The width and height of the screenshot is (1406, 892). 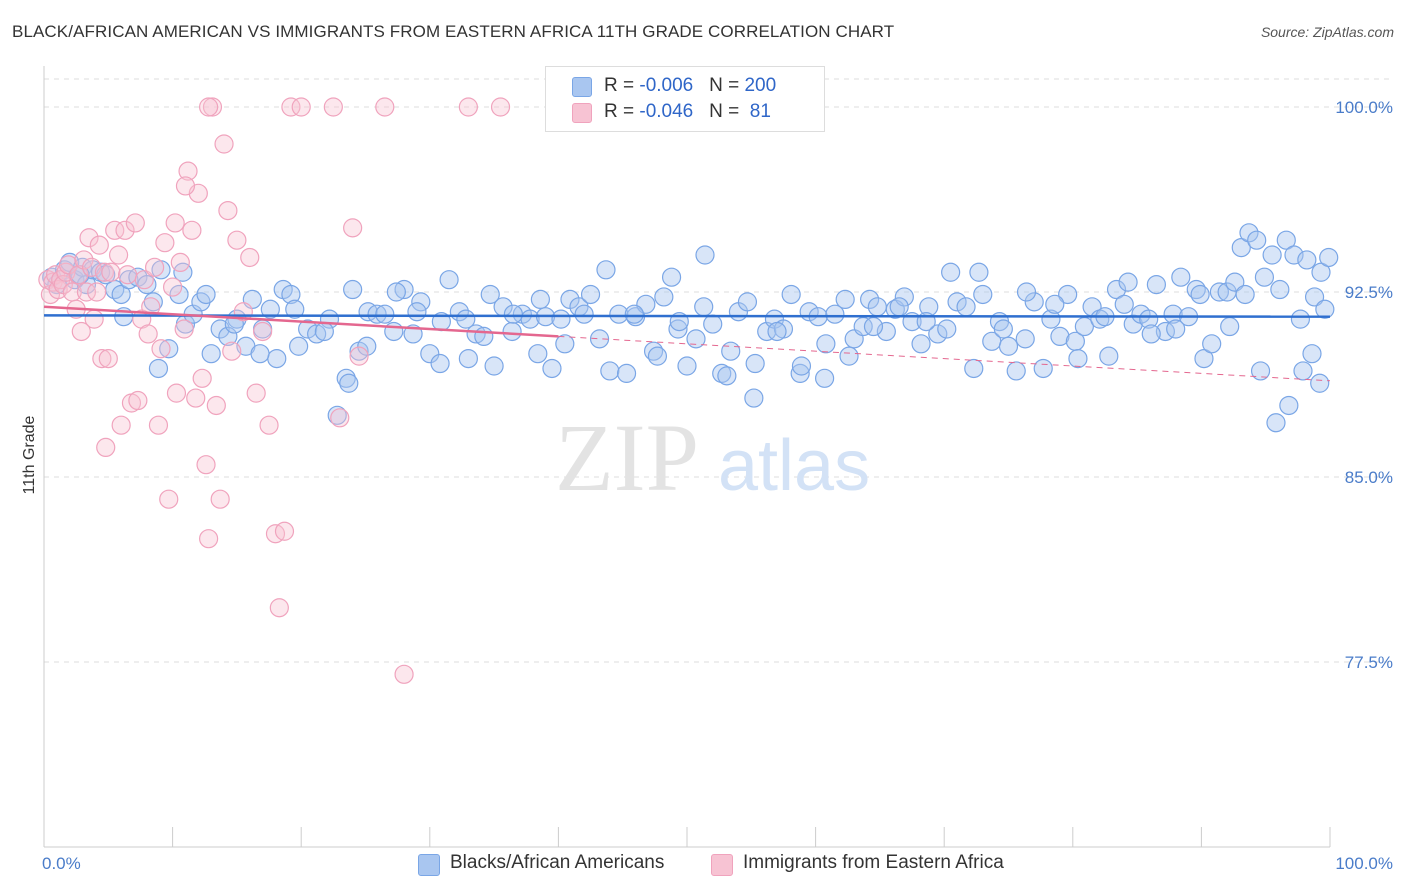 I want to click on y-tick-label: 100.0%, so click(x=1364, y=107).